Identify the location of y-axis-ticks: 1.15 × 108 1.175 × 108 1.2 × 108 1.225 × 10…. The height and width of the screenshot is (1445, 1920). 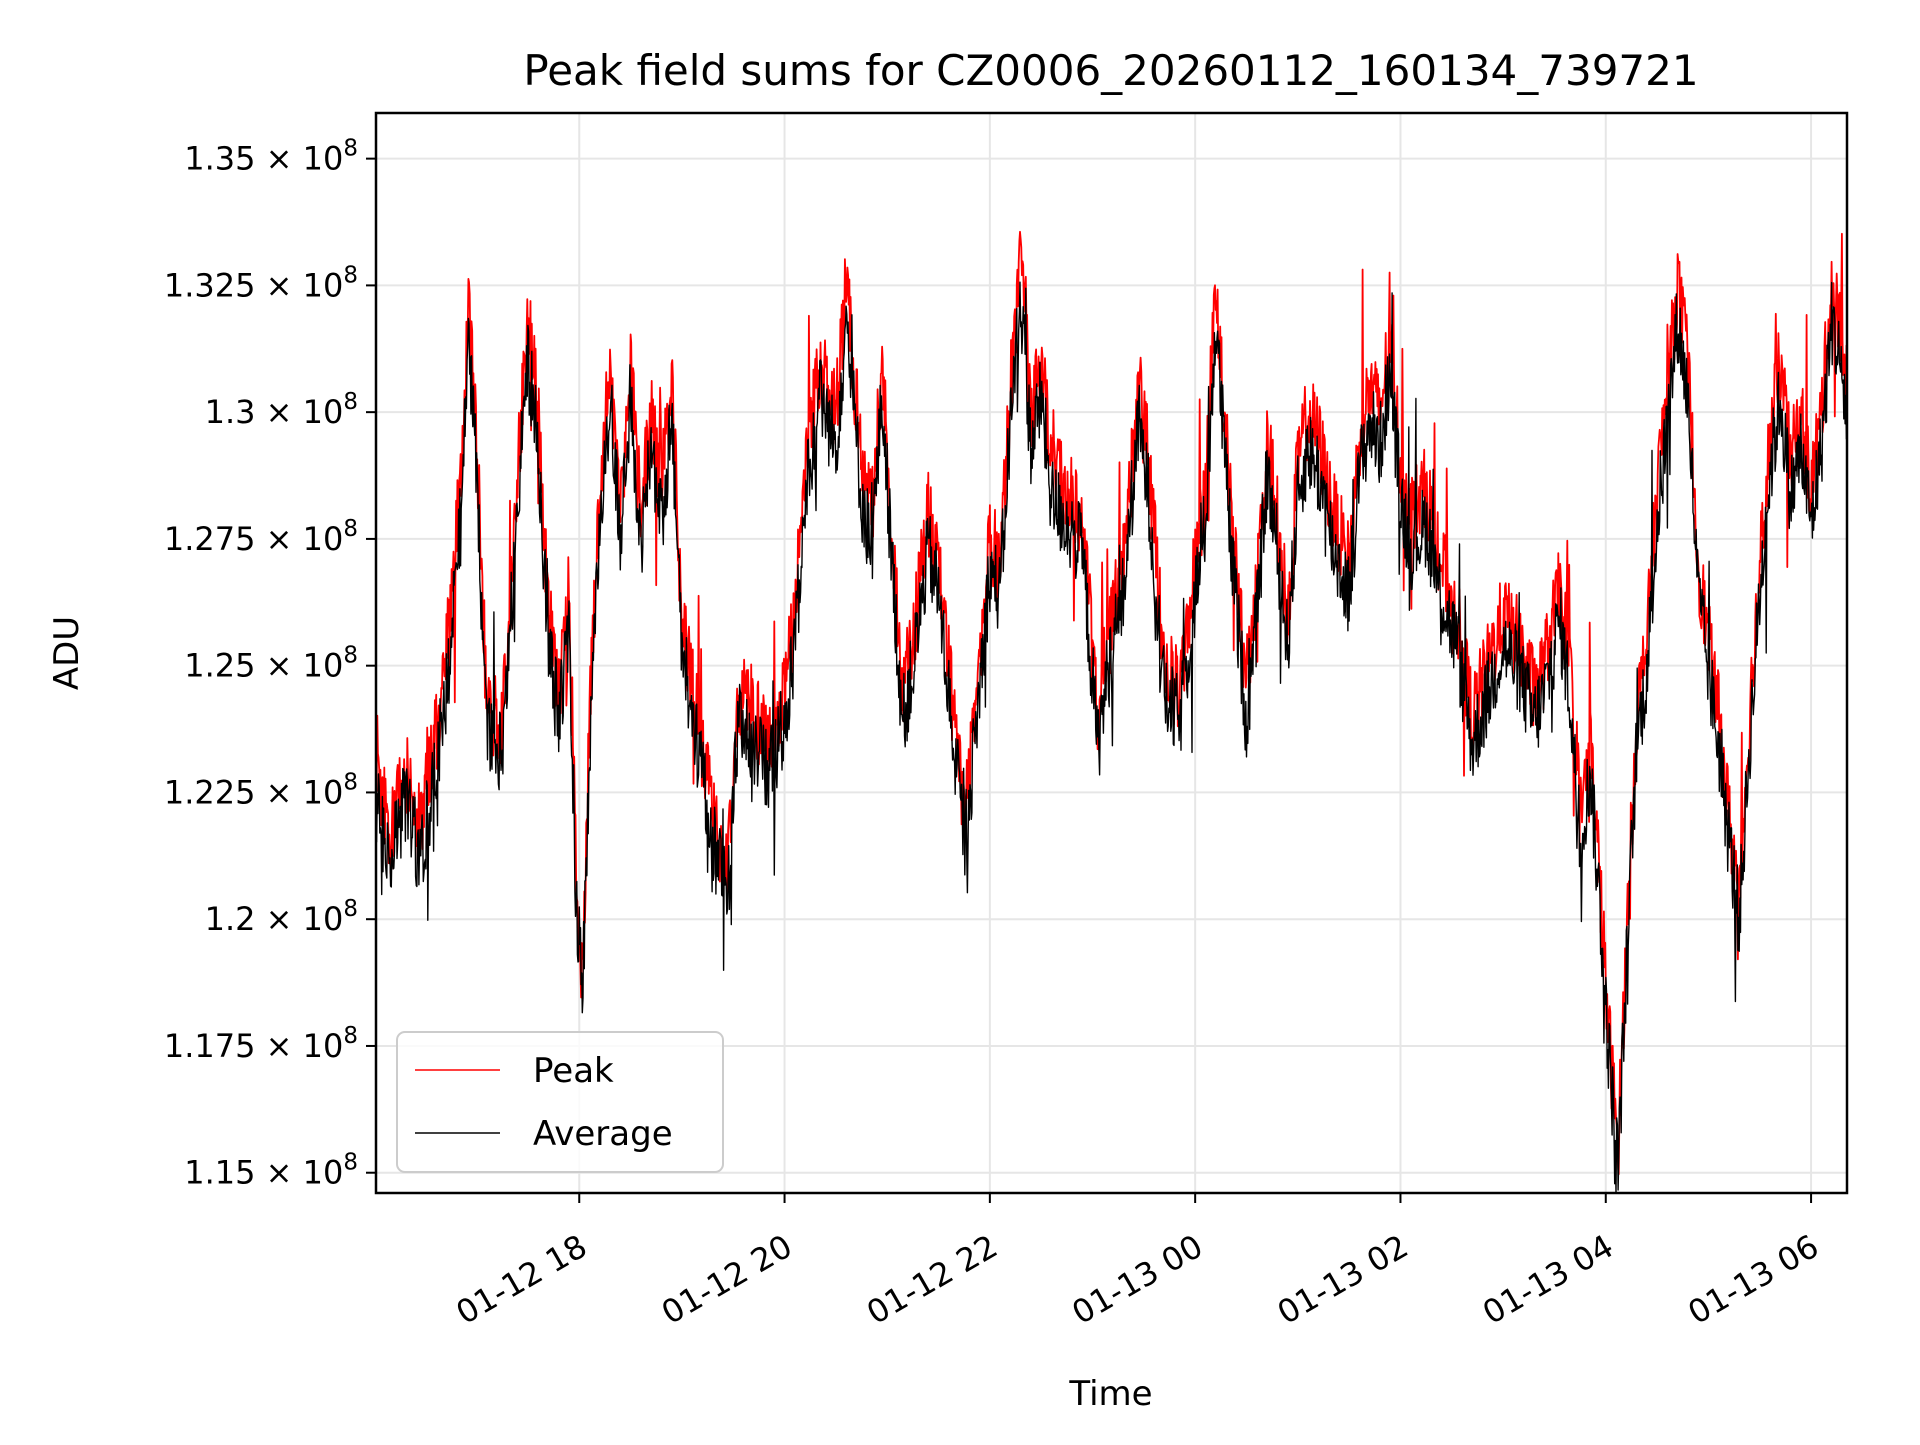
(270, 664).